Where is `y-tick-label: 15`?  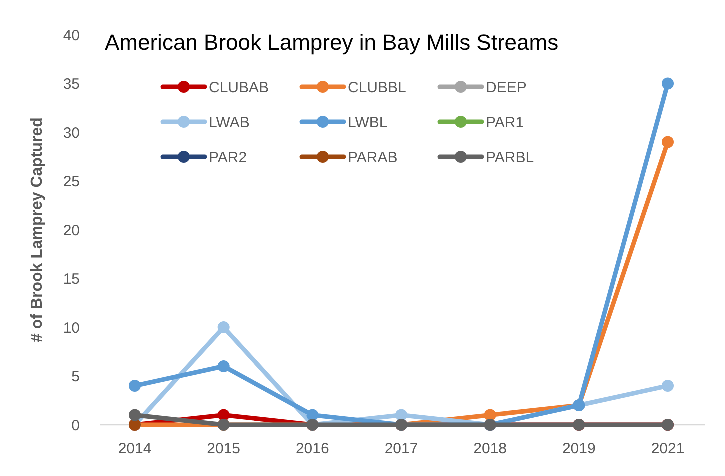
y-tick-label: 15 is located at coordinates (71, 279).